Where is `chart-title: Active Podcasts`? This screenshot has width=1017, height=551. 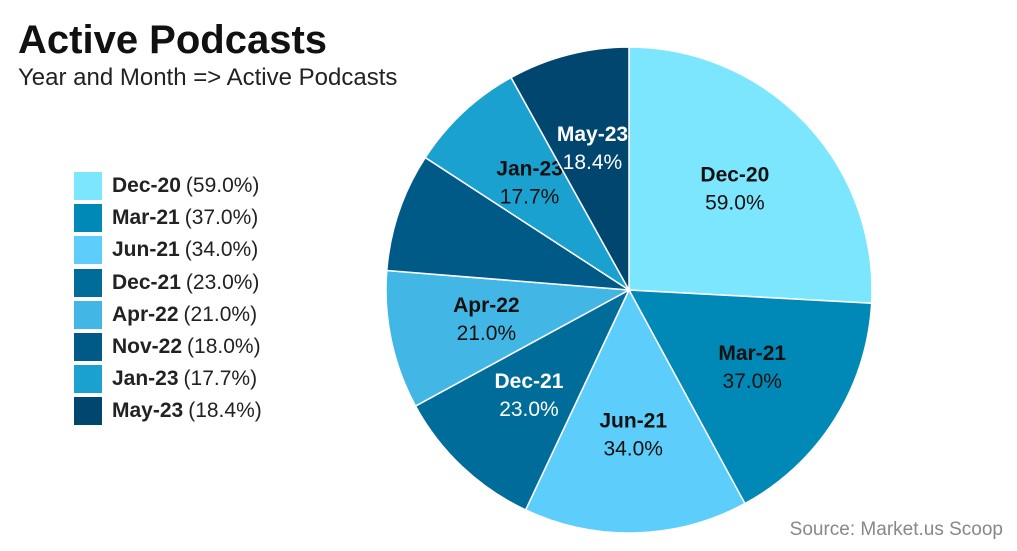
chart-title: Active Podcasts is located at coordinates (173, 40).